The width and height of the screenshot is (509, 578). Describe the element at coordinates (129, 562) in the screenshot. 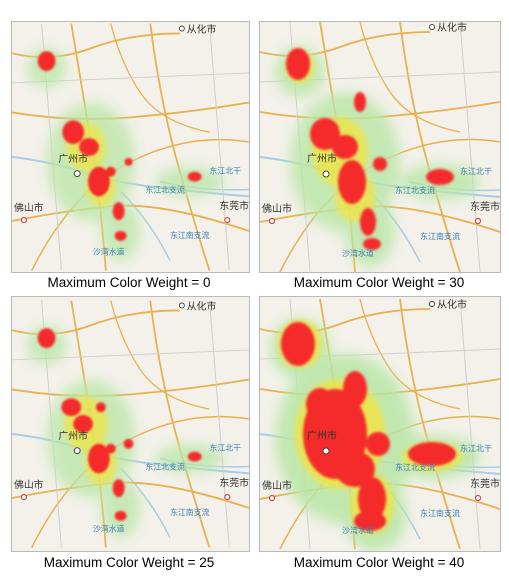

I see `panel-caption: Maximum Color Weight = 25` at that location.